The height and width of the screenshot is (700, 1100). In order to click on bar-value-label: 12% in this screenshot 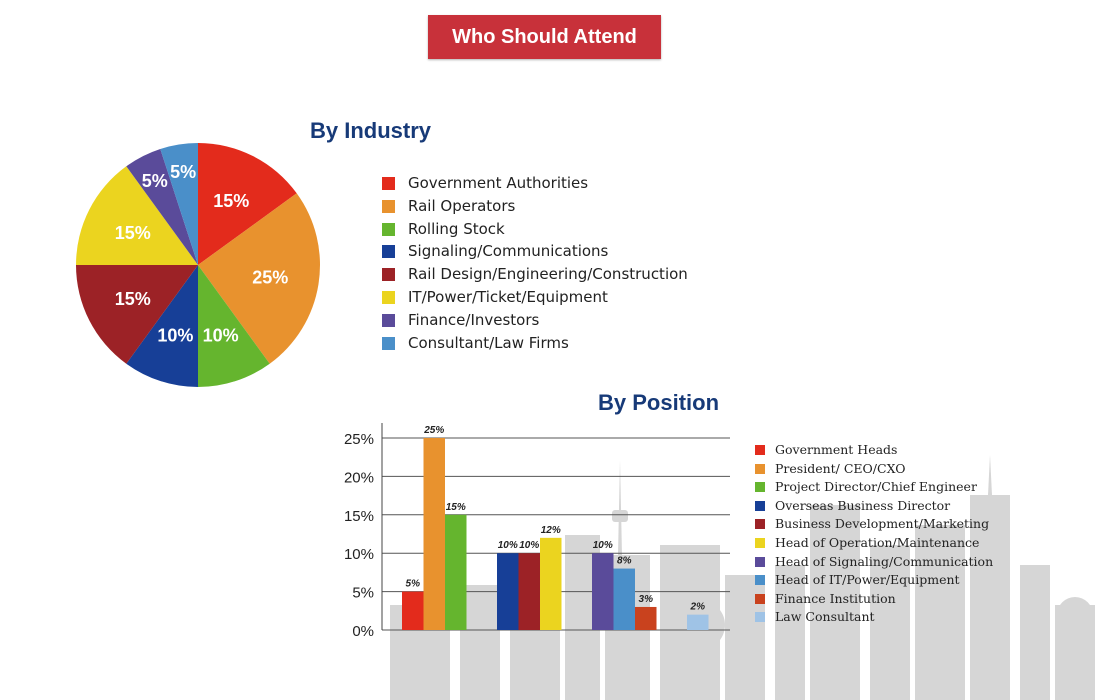, I will do `click(551, 530)`.